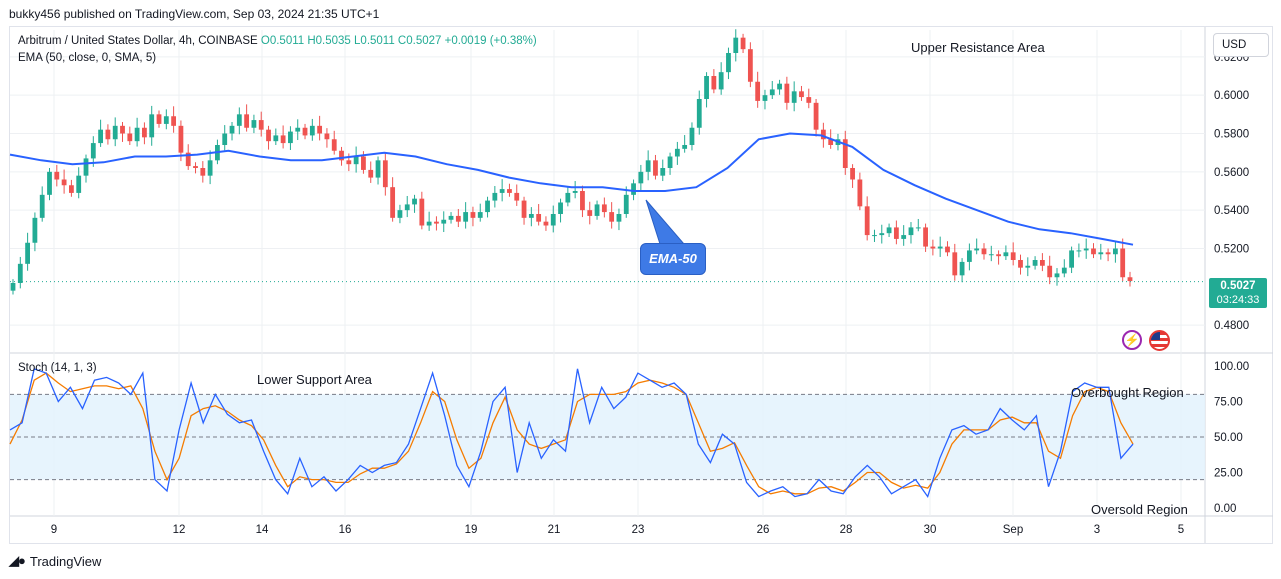 This screenshot has width=1281, height=579. What do you see at coordinates (55, 561) in the screenshot?
I see `tradingview-logo: ◢● TradingView` at bounding box center [55, 561].